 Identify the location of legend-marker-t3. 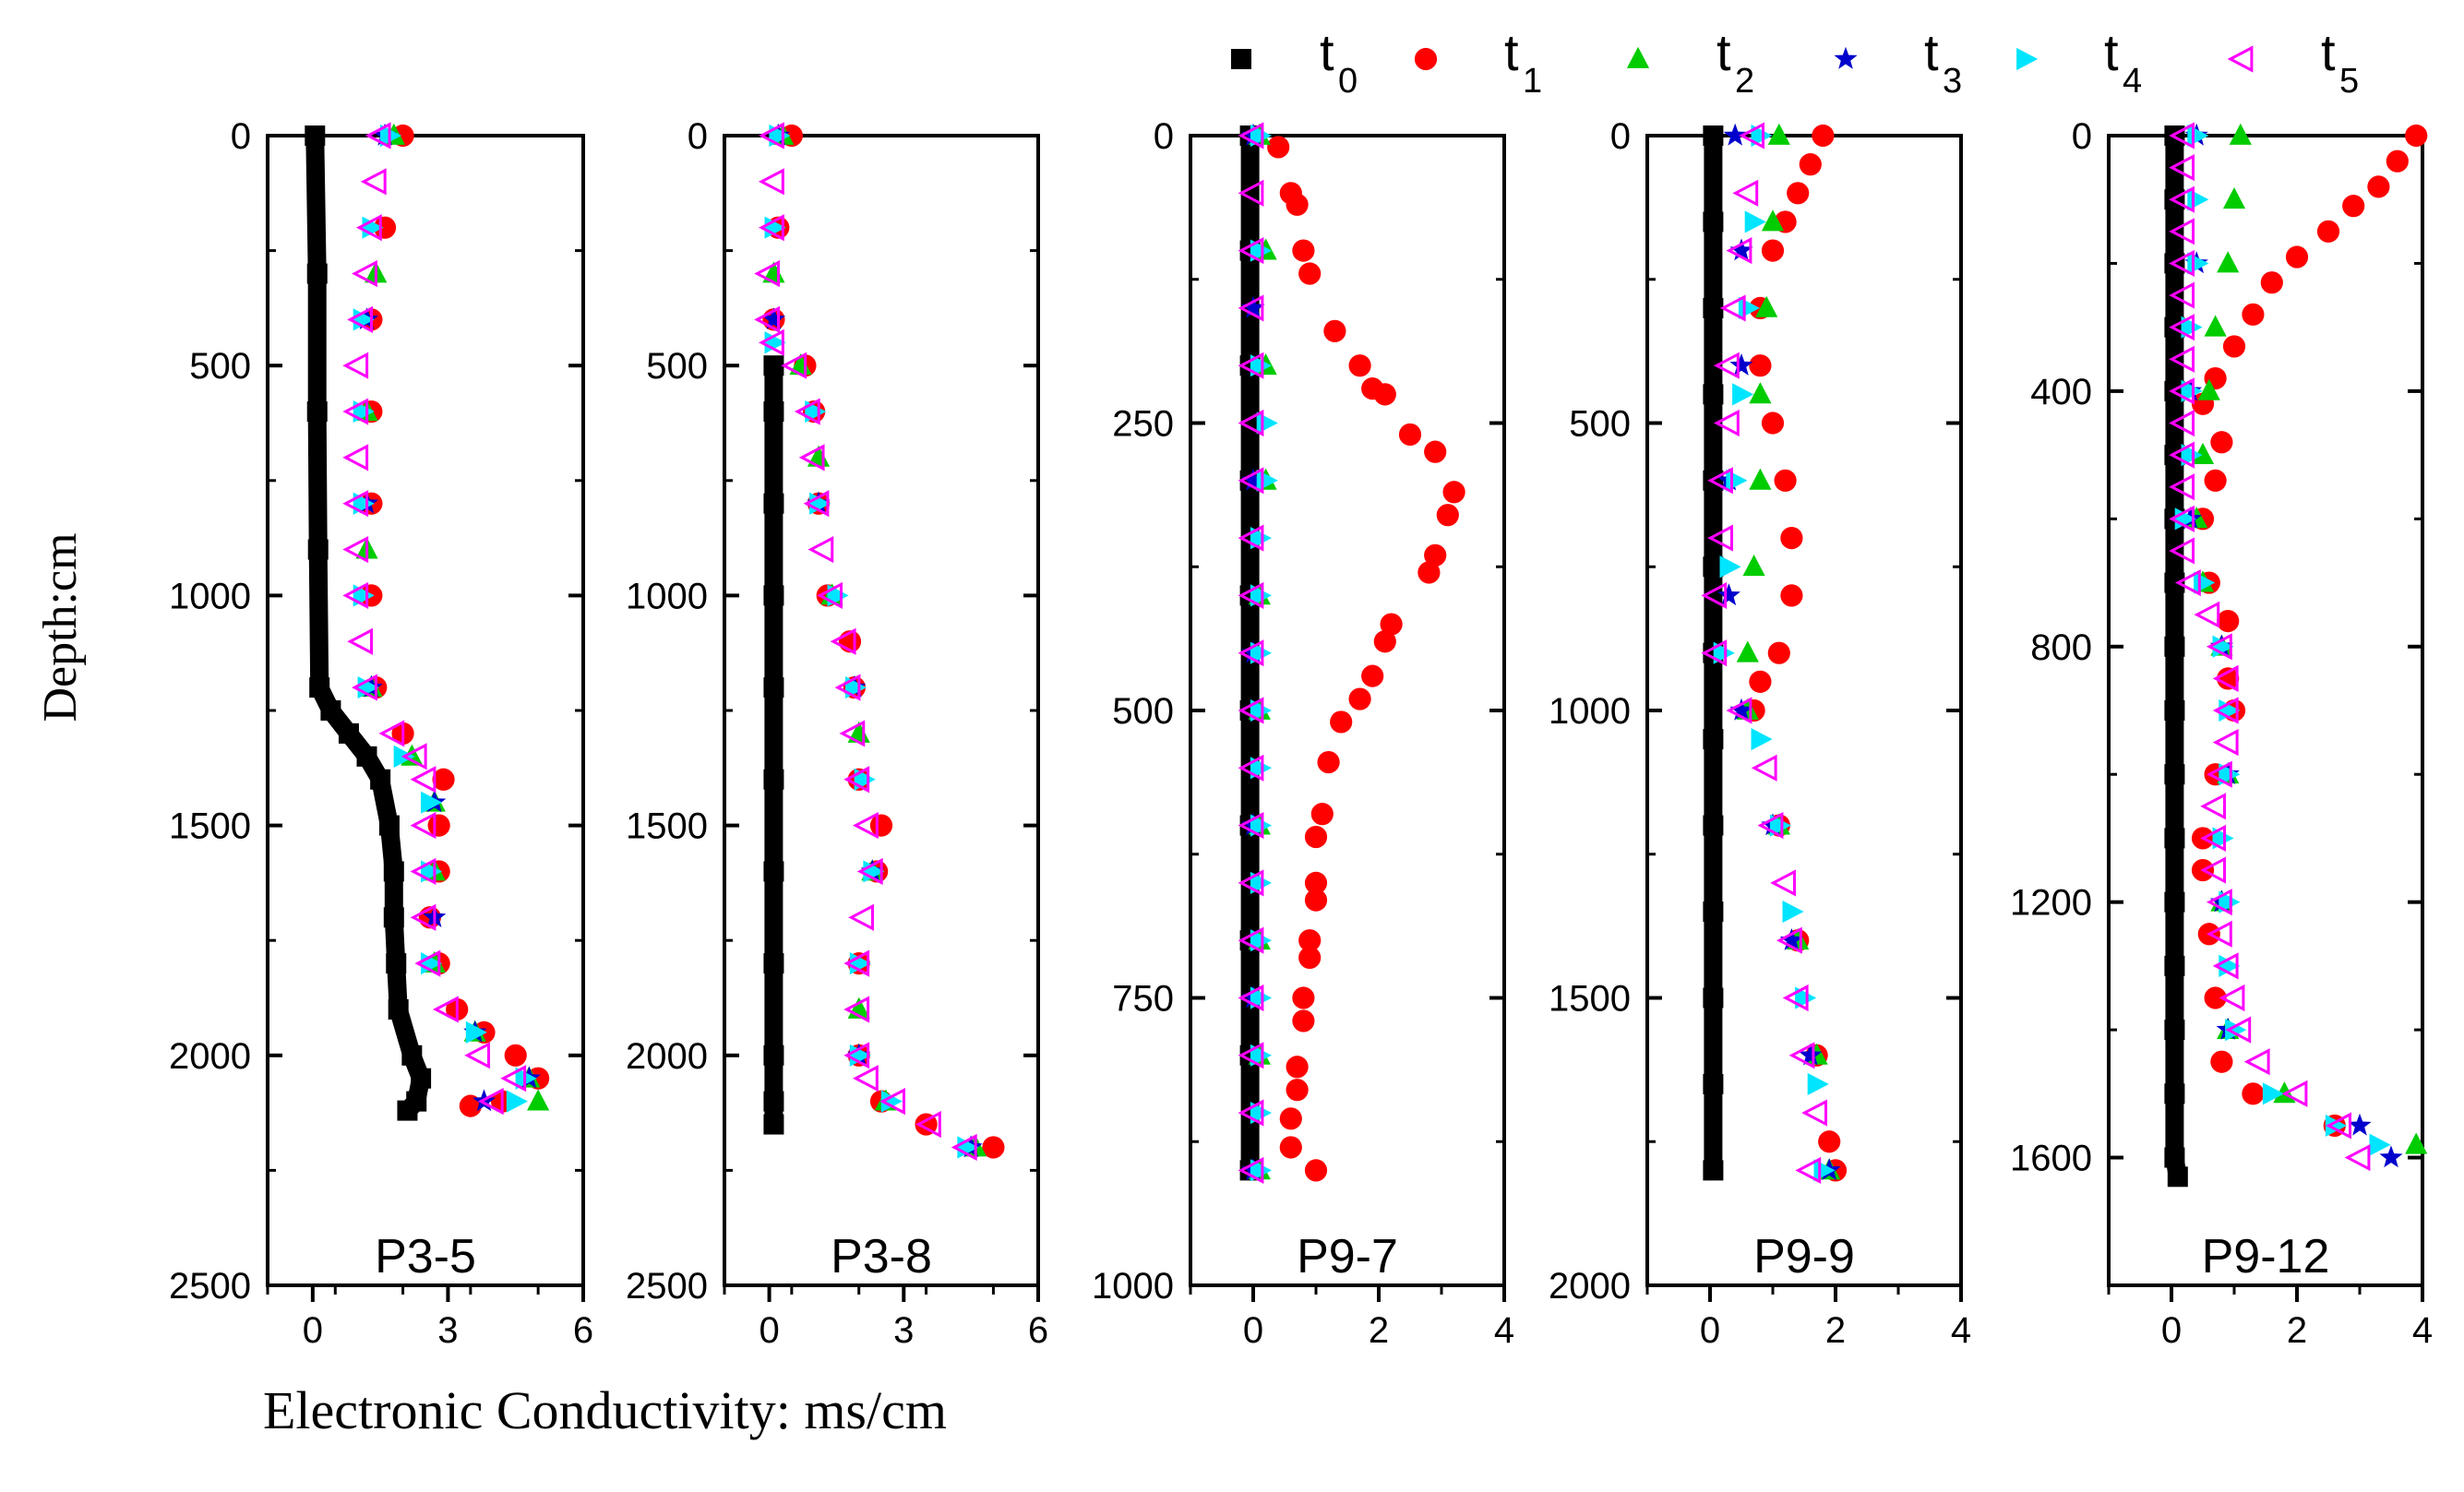
(1846, 57).